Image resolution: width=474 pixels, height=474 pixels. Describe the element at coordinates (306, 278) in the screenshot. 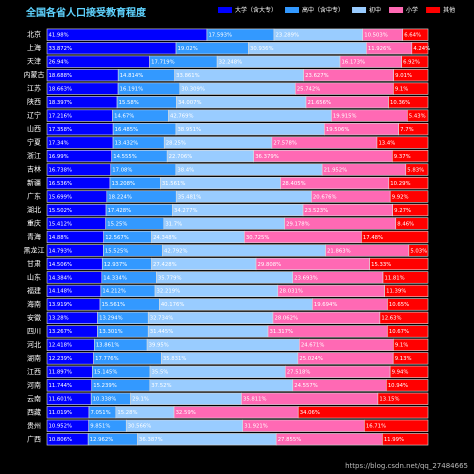

I see `data-label: 23.693%` at that location.